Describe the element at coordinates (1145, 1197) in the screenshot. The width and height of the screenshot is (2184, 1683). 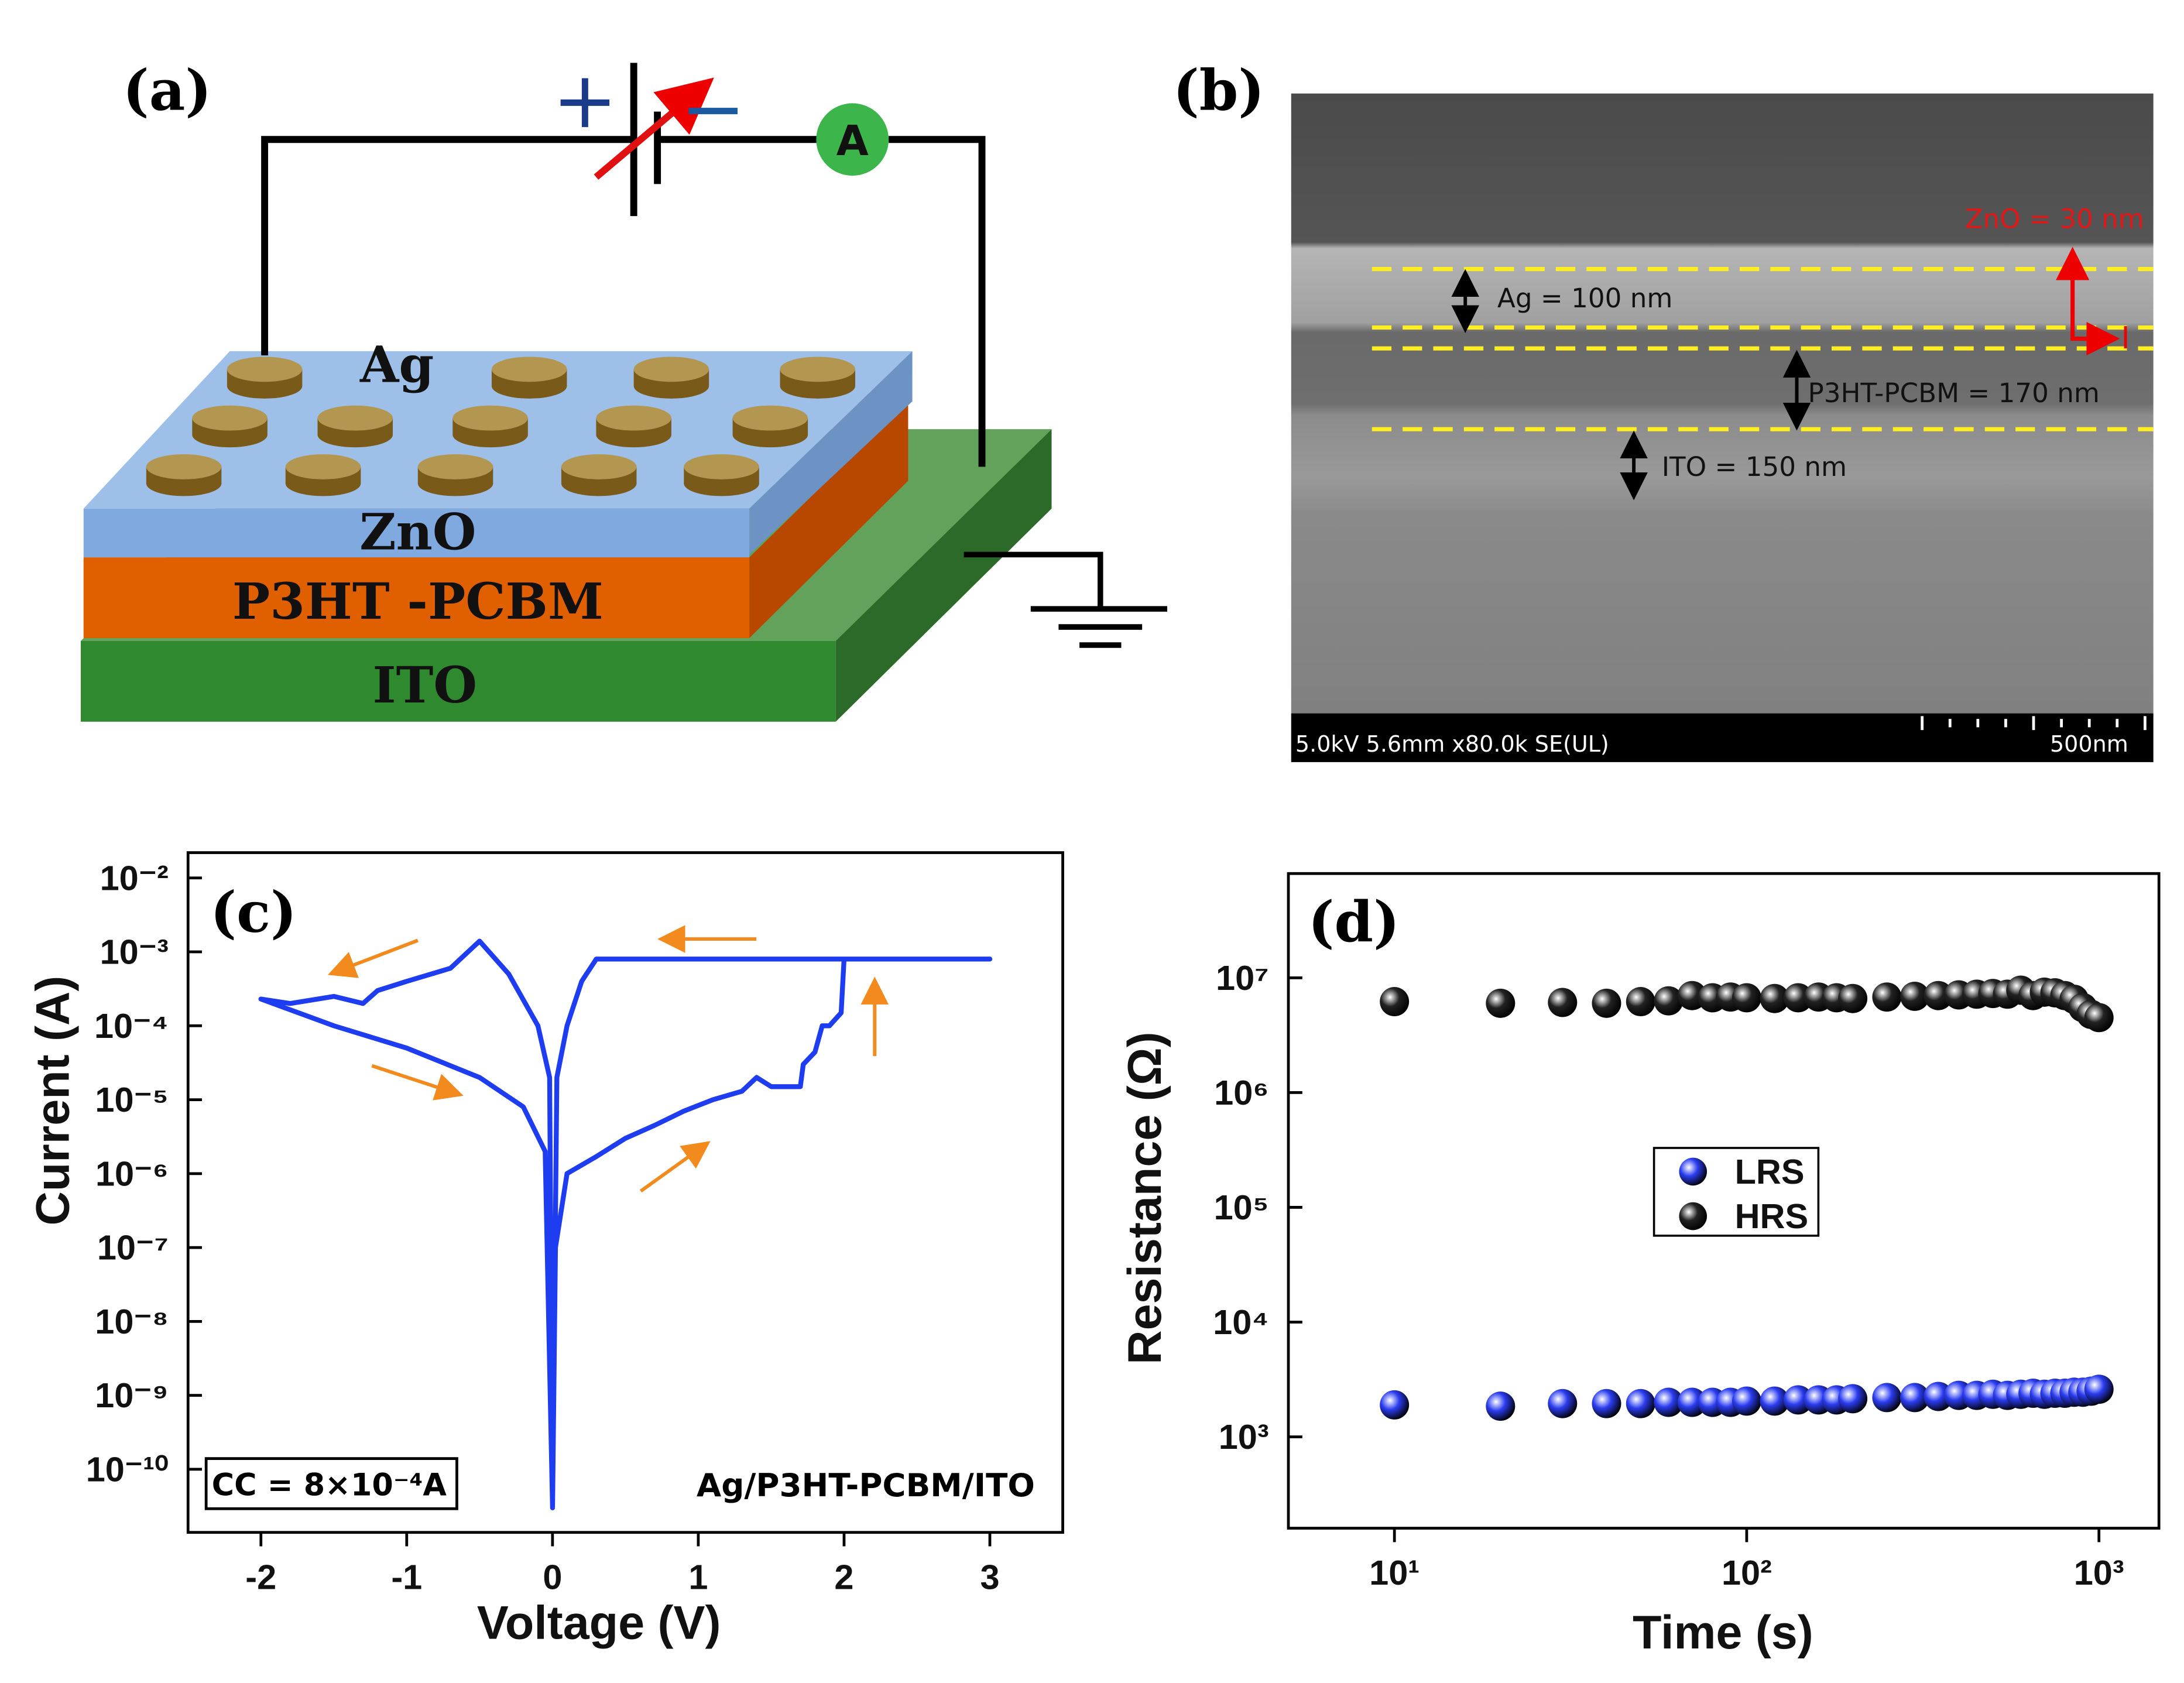
I see `y-axis-label: Resistance (Ω)` at that location.